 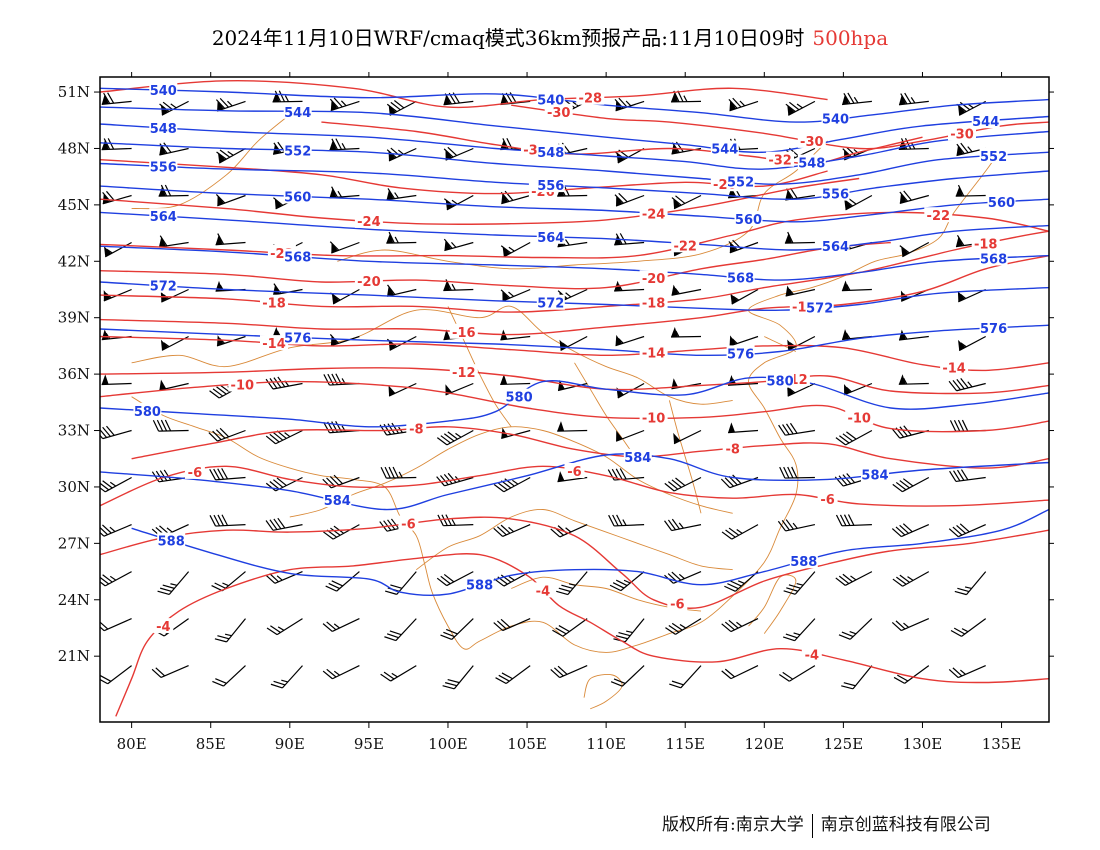 I want to click on contour-label: 572, so click(x=163, y=287).